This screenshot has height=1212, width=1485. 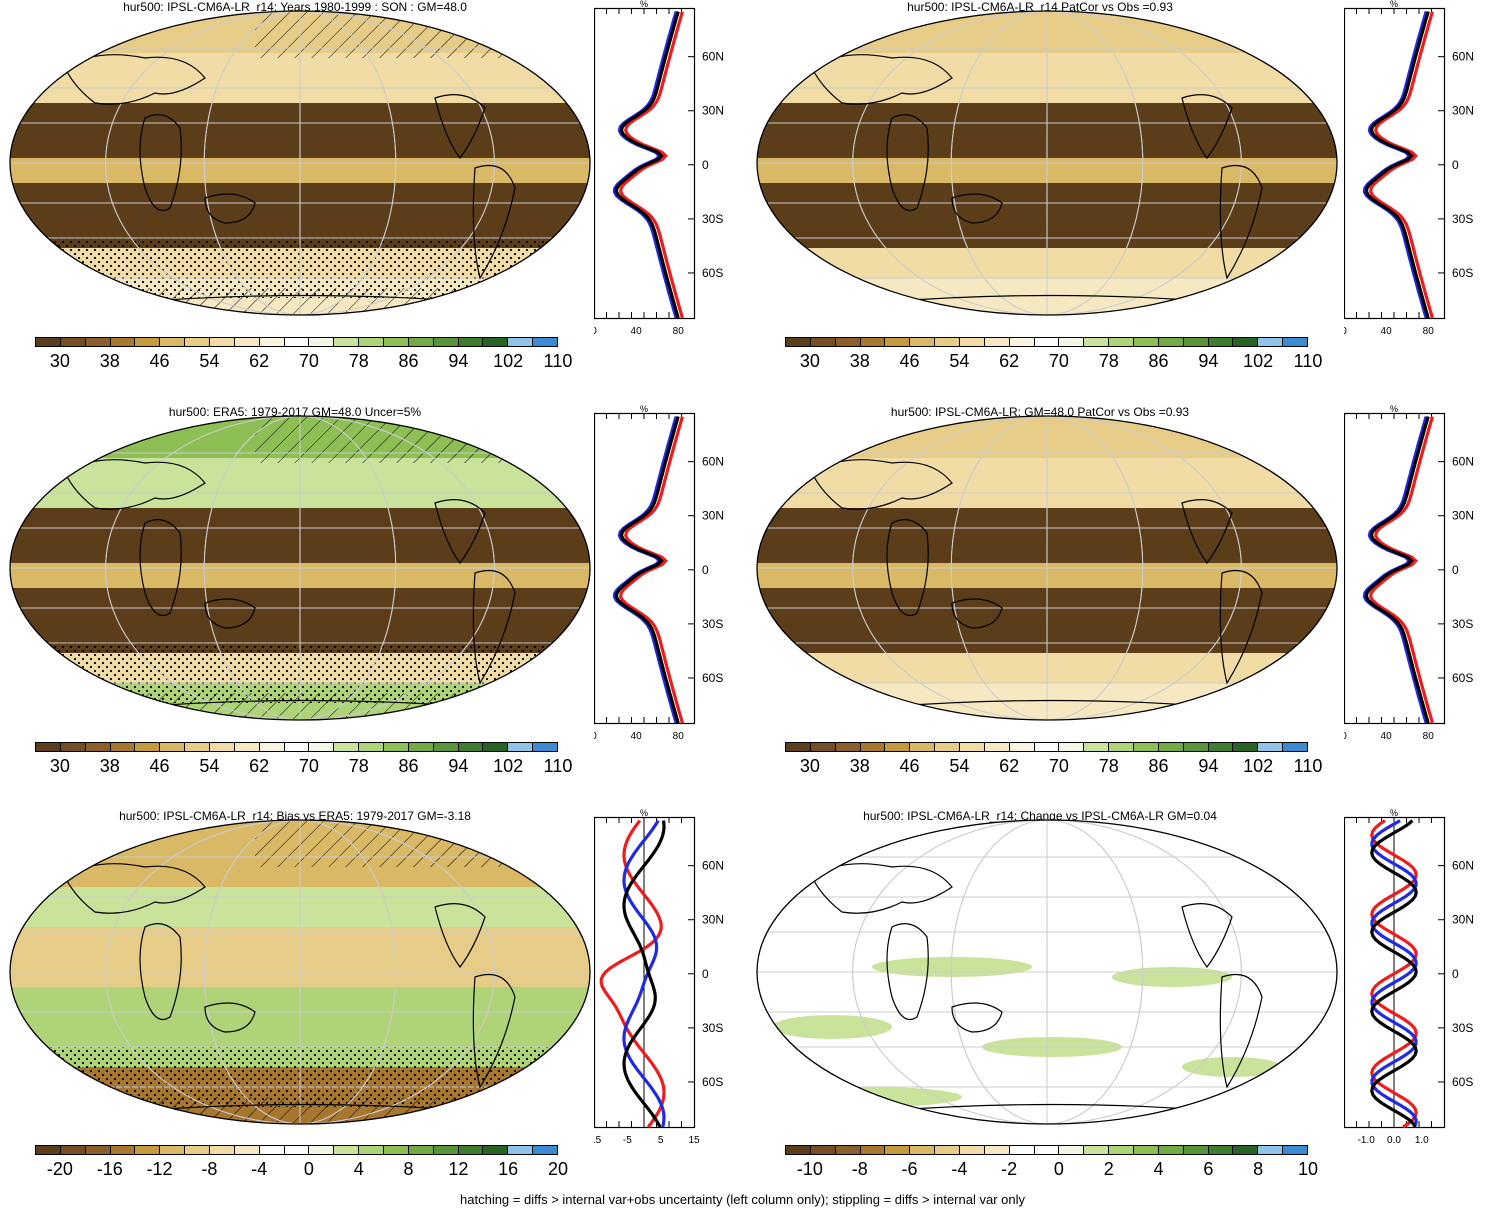 I want to click on colorbar-labels: -20 -16 -12 -8 -4 0 4 8 12 16 20, so click(x=301, y=1170).